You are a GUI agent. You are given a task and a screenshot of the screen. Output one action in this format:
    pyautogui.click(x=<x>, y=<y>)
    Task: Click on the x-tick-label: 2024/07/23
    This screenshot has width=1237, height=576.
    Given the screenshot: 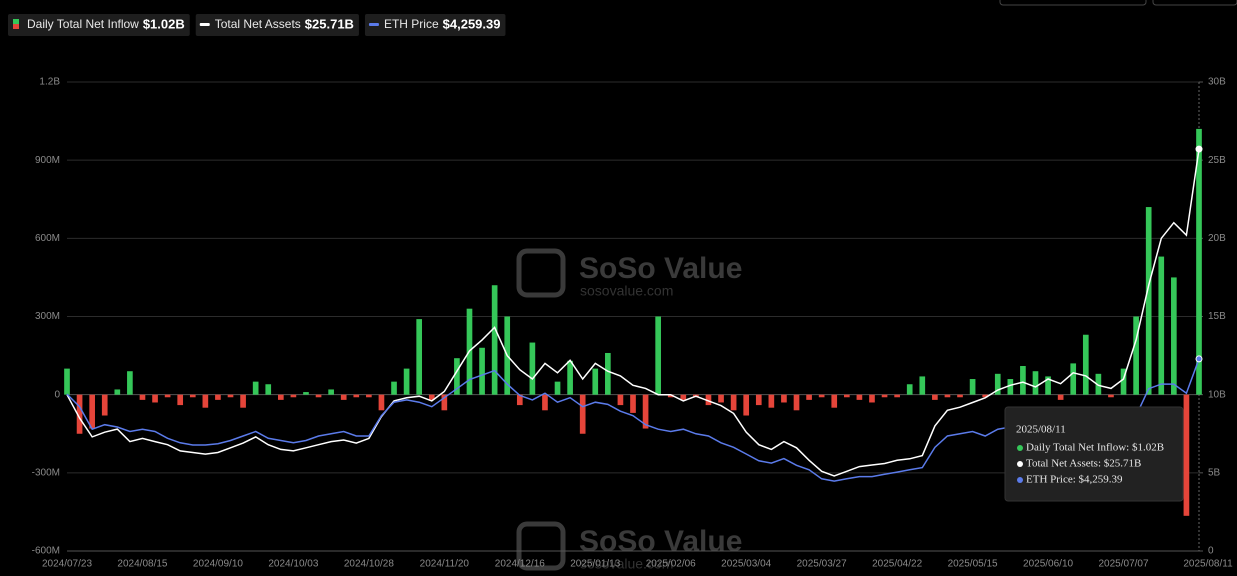 What is the action you would take?
    pyautogui.click(x=67, y=564)
    